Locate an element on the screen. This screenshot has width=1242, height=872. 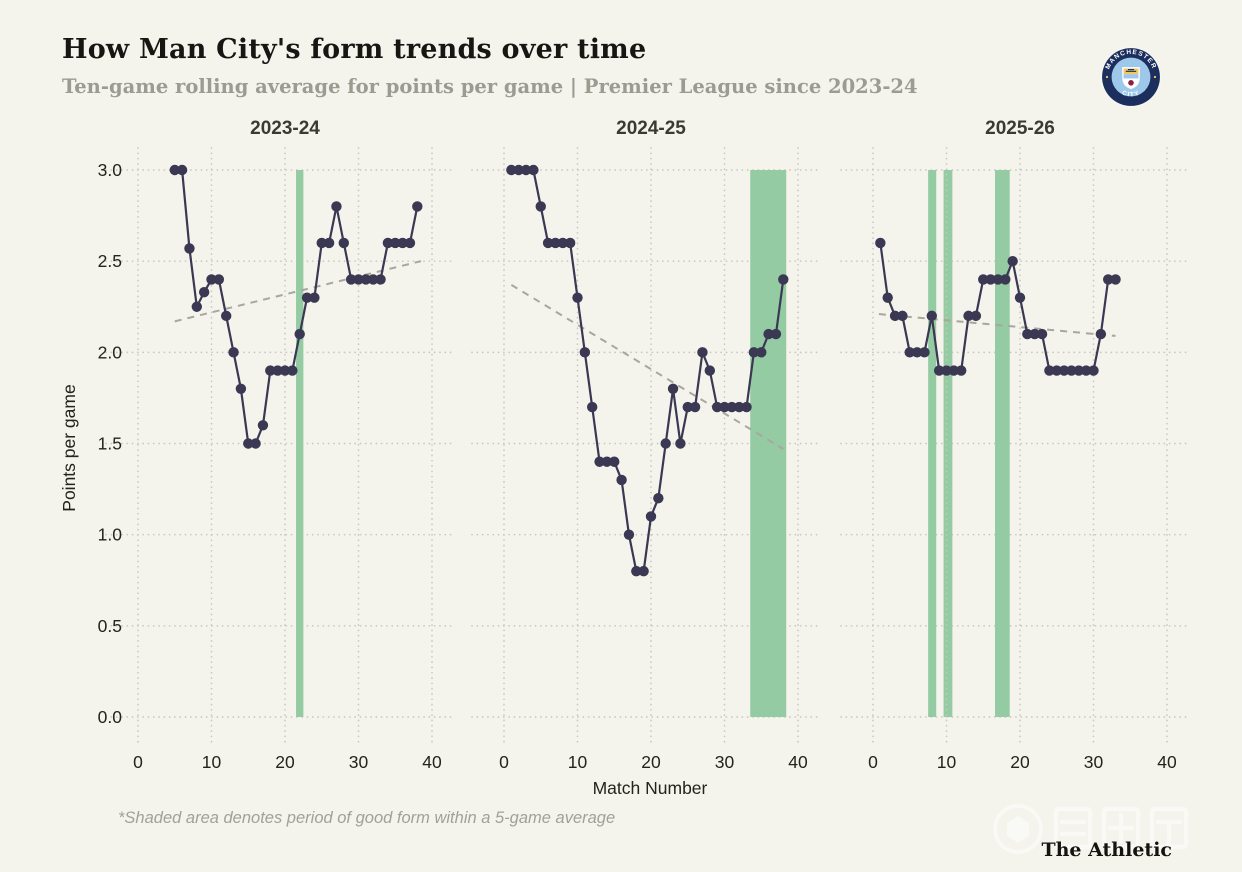
panel-title: 2024-25 is located at coordinates (651, 128).